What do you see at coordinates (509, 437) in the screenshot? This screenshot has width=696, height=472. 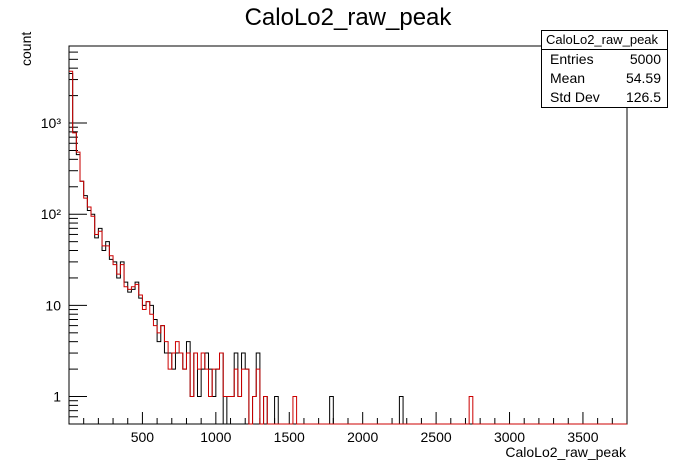 I see `x-tick-label: 3000` at bounding box center [509, 437].